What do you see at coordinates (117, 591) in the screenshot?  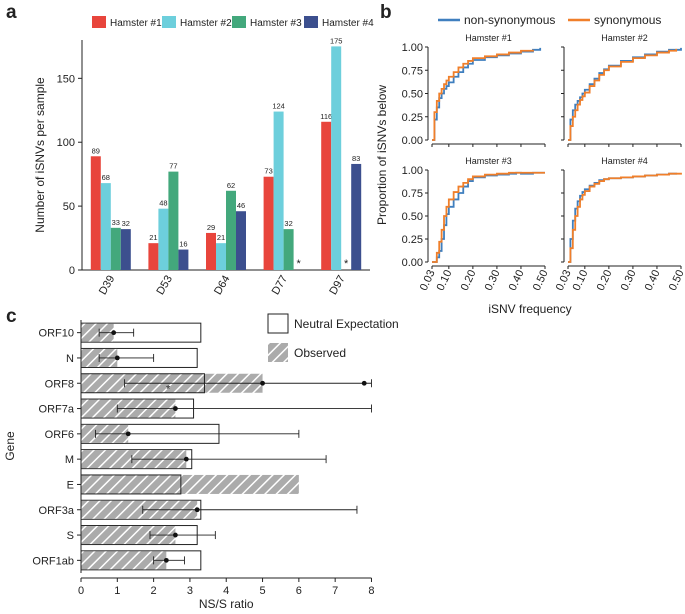 I see `c-x-tick-label: 1` at bounding box center [117, 591].